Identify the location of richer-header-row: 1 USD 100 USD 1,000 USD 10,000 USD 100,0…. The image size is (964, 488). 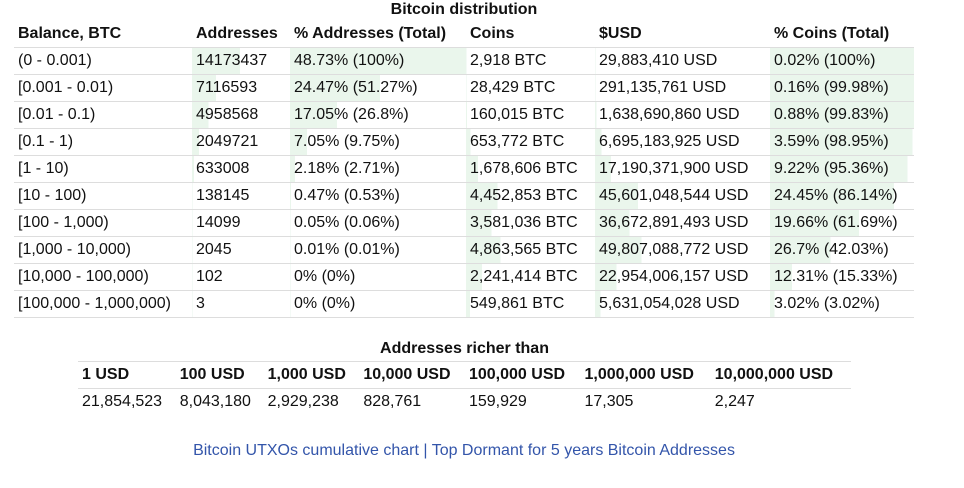
(464, 375).